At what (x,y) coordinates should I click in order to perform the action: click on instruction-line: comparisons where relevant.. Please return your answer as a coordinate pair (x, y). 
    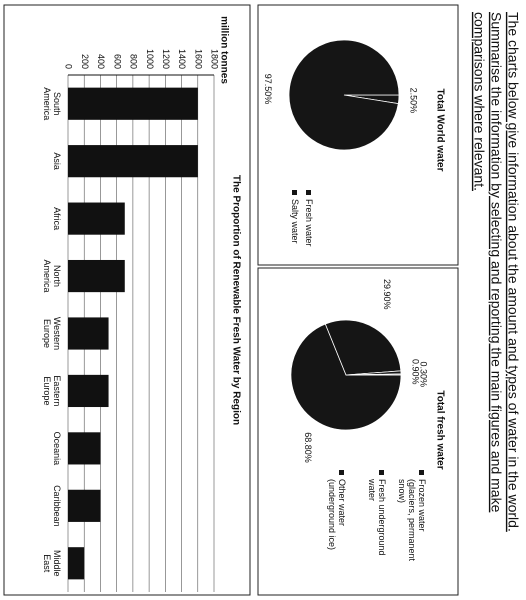
    Looking at the image, I should click on (479, 101).